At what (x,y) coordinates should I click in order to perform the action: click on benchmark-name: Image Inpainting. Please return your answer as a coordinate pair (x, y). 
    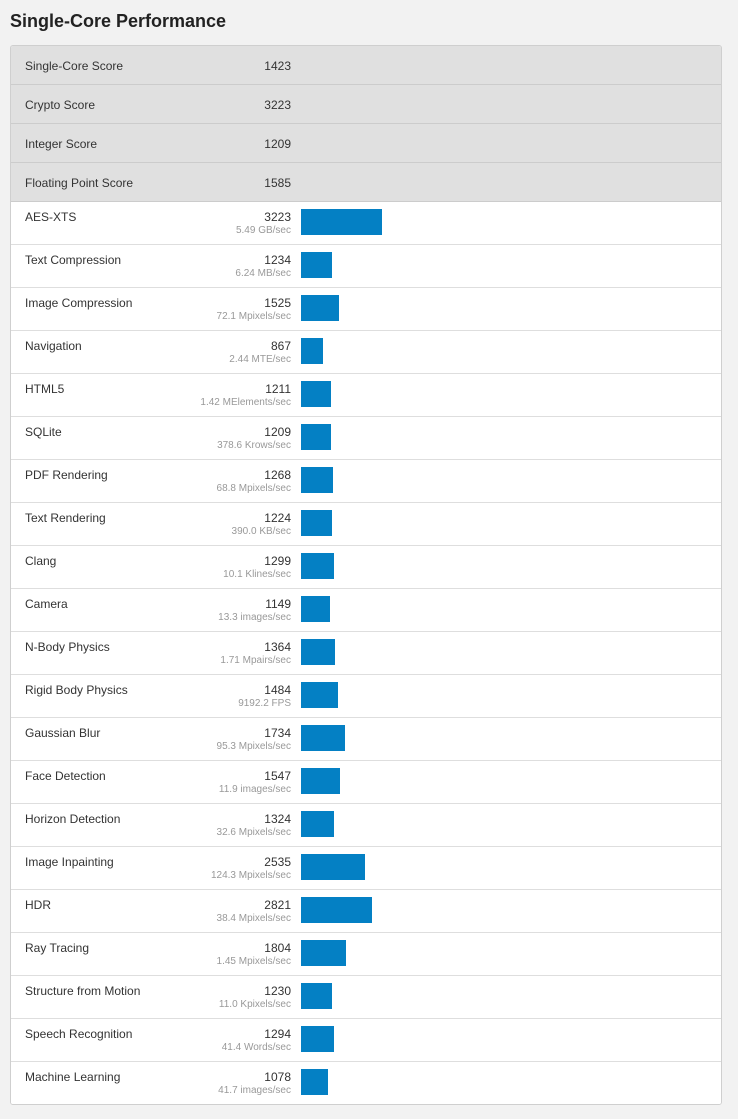
    Looking at the image, I should click on (69, 862).